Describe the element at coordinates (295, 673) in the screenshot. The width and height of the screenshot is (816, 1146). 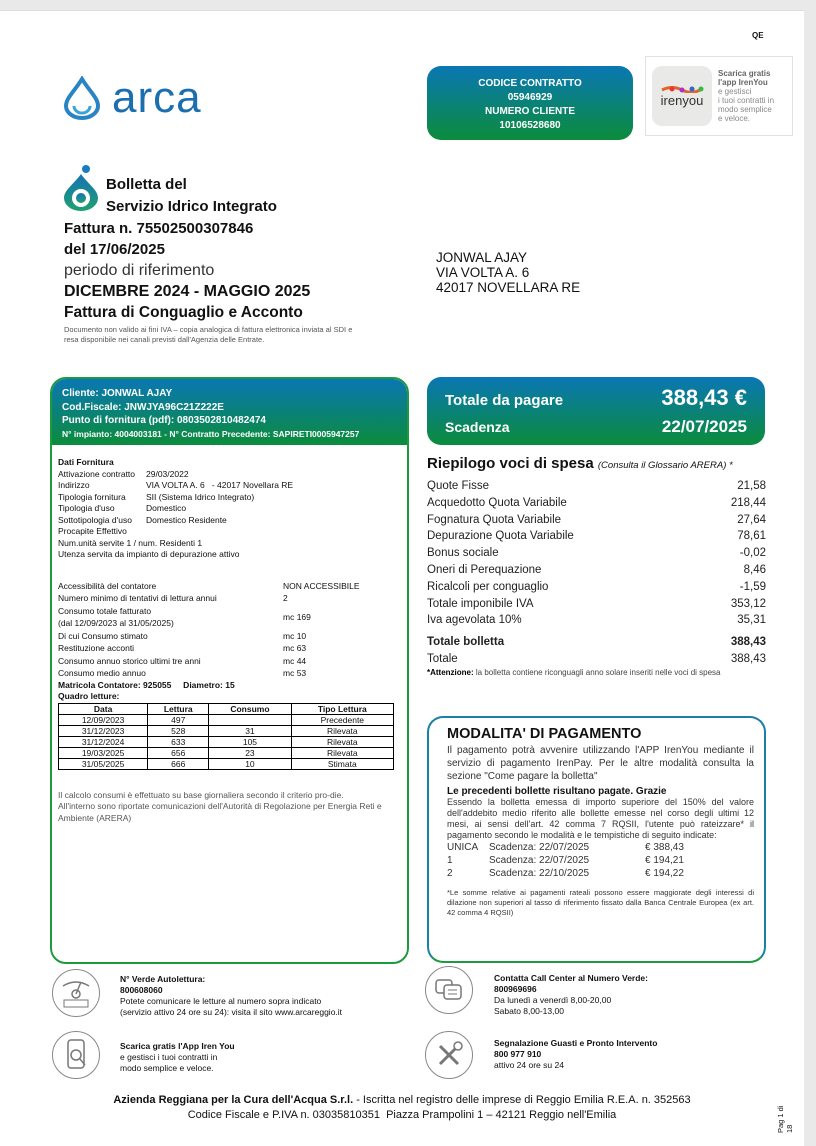
I see `meter-value: mc 53` at that location.